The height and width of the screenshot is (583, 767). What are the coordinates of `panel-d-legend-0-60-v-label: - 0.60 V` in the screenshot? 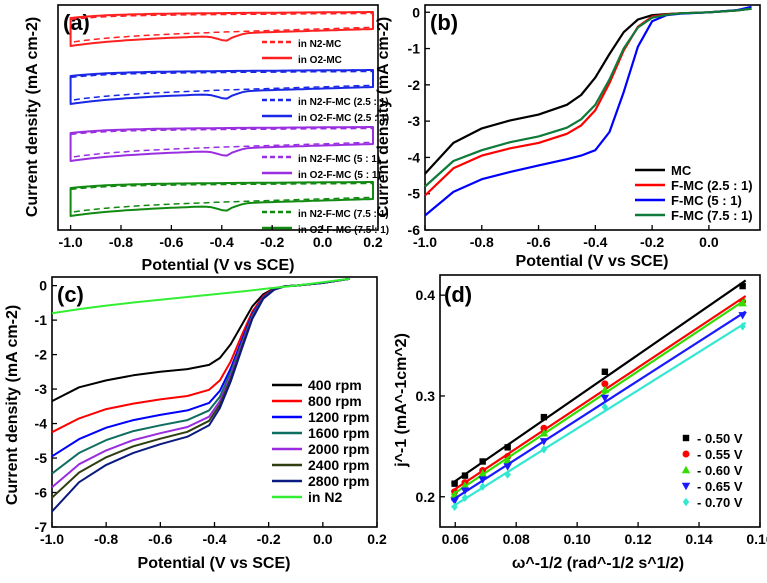 It's located at (720, 470).